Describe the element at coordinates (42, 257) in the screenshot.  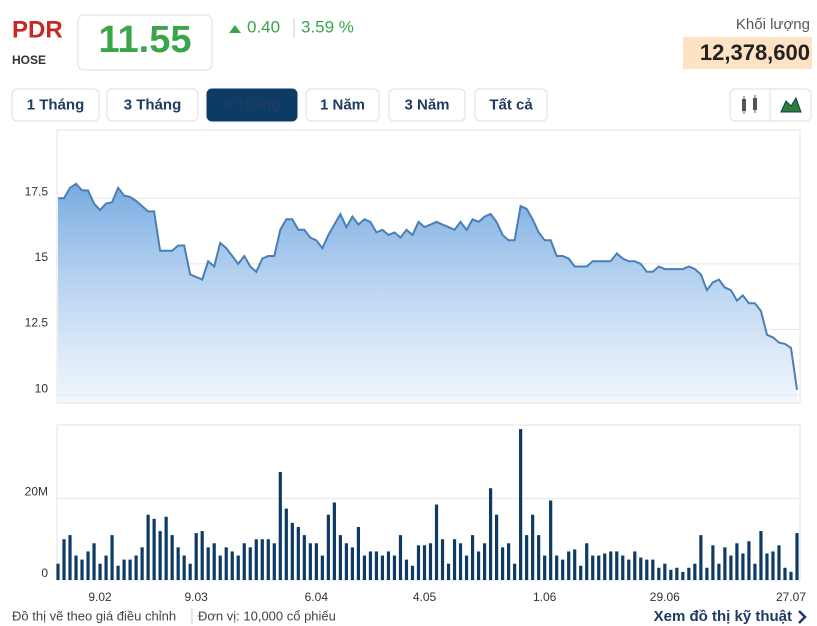
I see `y-tick-label: 15` at that location.